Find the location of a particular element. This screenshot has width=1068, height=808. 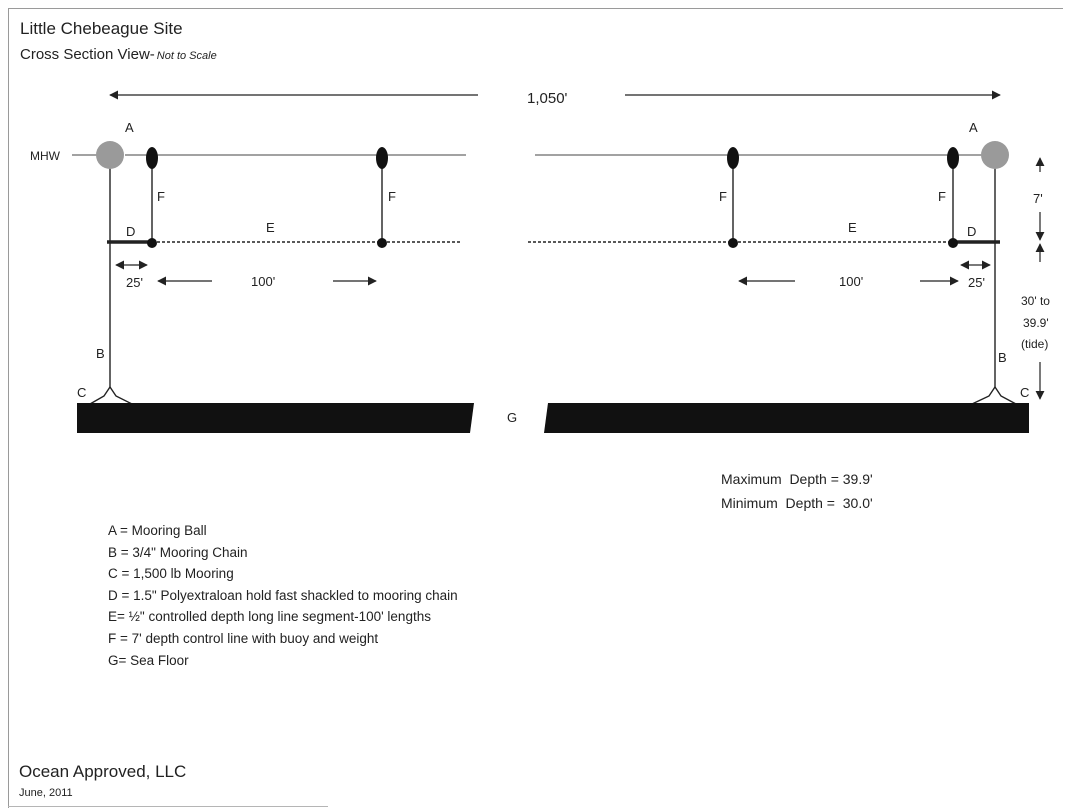

legend-item: G= Sea Floor is located at coordinates (148, 660).